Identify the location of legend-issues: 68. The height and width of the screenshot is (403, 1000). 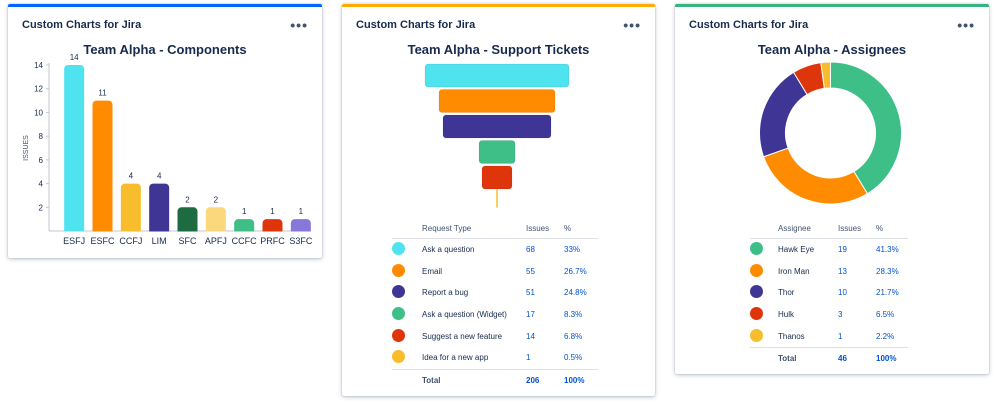
(530, 250).